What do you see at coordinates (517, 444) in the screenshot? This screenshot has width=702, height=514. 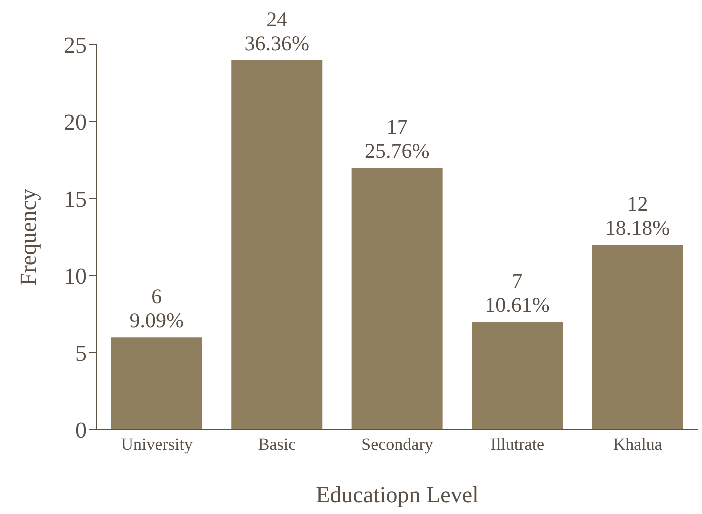 I see `x-tick-label: Illutrate` at bounding box center [517, 444].